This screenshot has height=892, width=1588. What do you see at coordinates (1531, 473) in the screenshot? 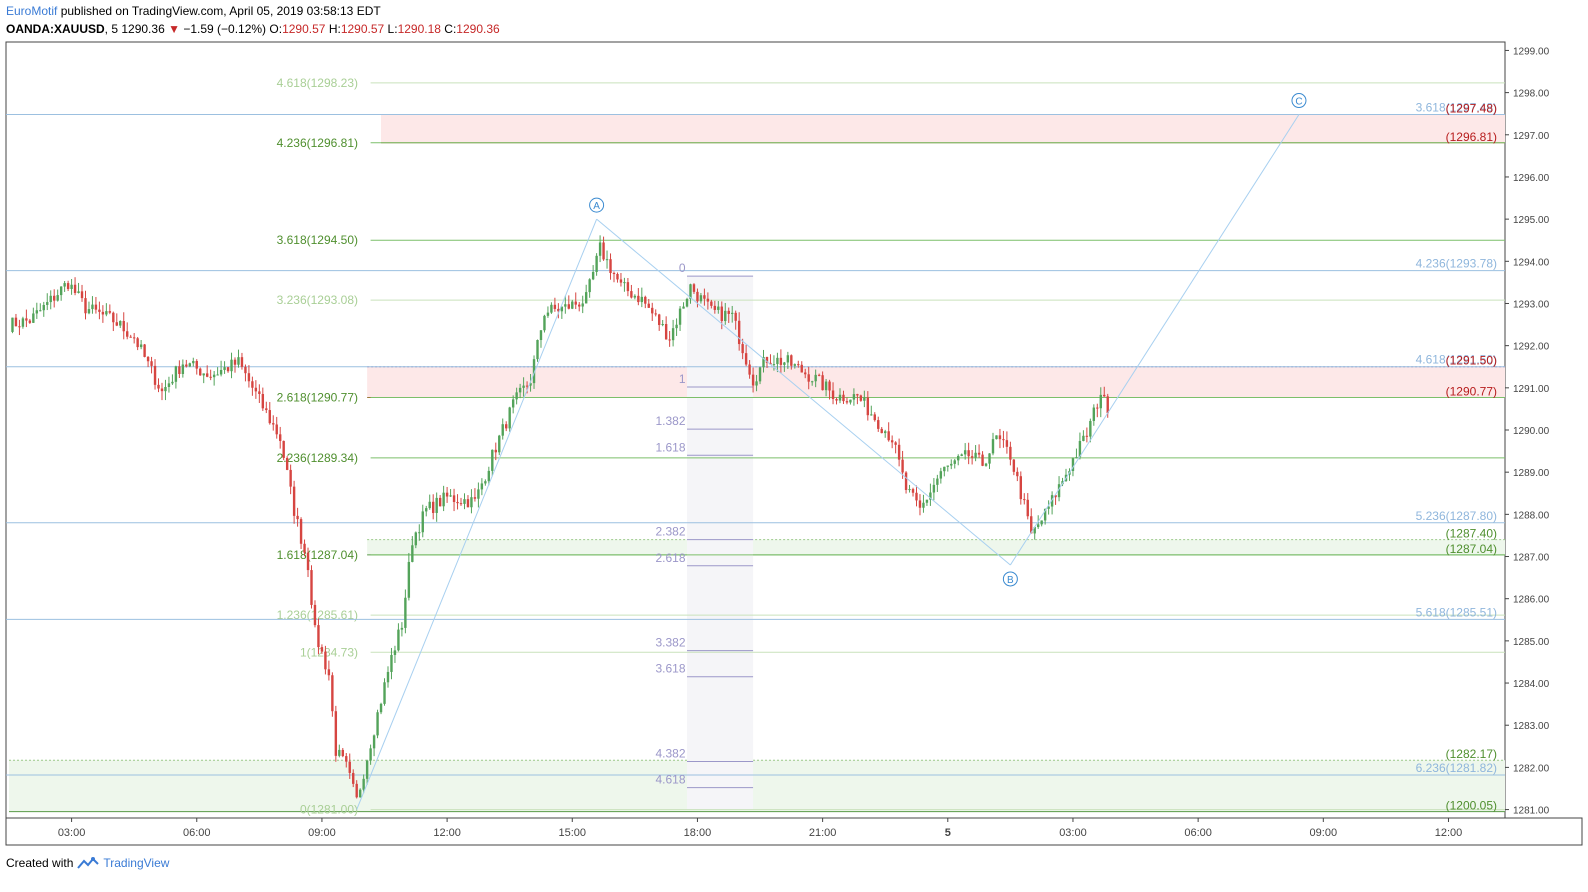
I see `y-tick-label: 1289.00` at bounding box center [1531, 473].